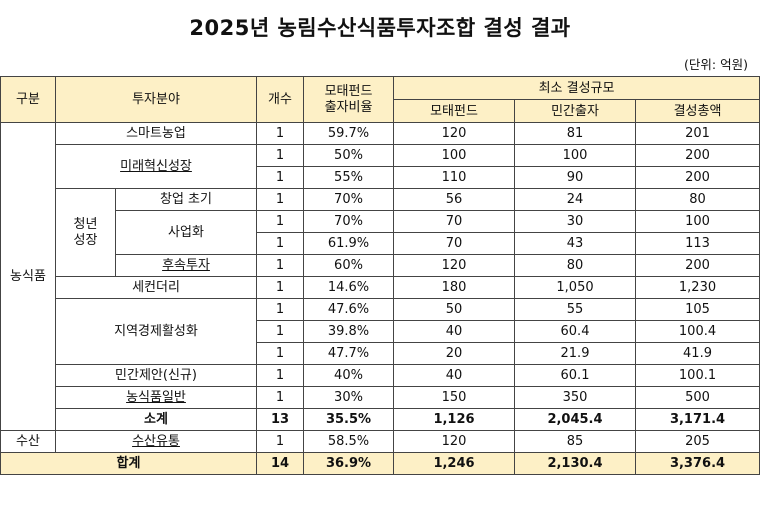  Describe the element at coordinates (156, 441) in the screenshot. I see `field-cell: 수산유통` at that location.